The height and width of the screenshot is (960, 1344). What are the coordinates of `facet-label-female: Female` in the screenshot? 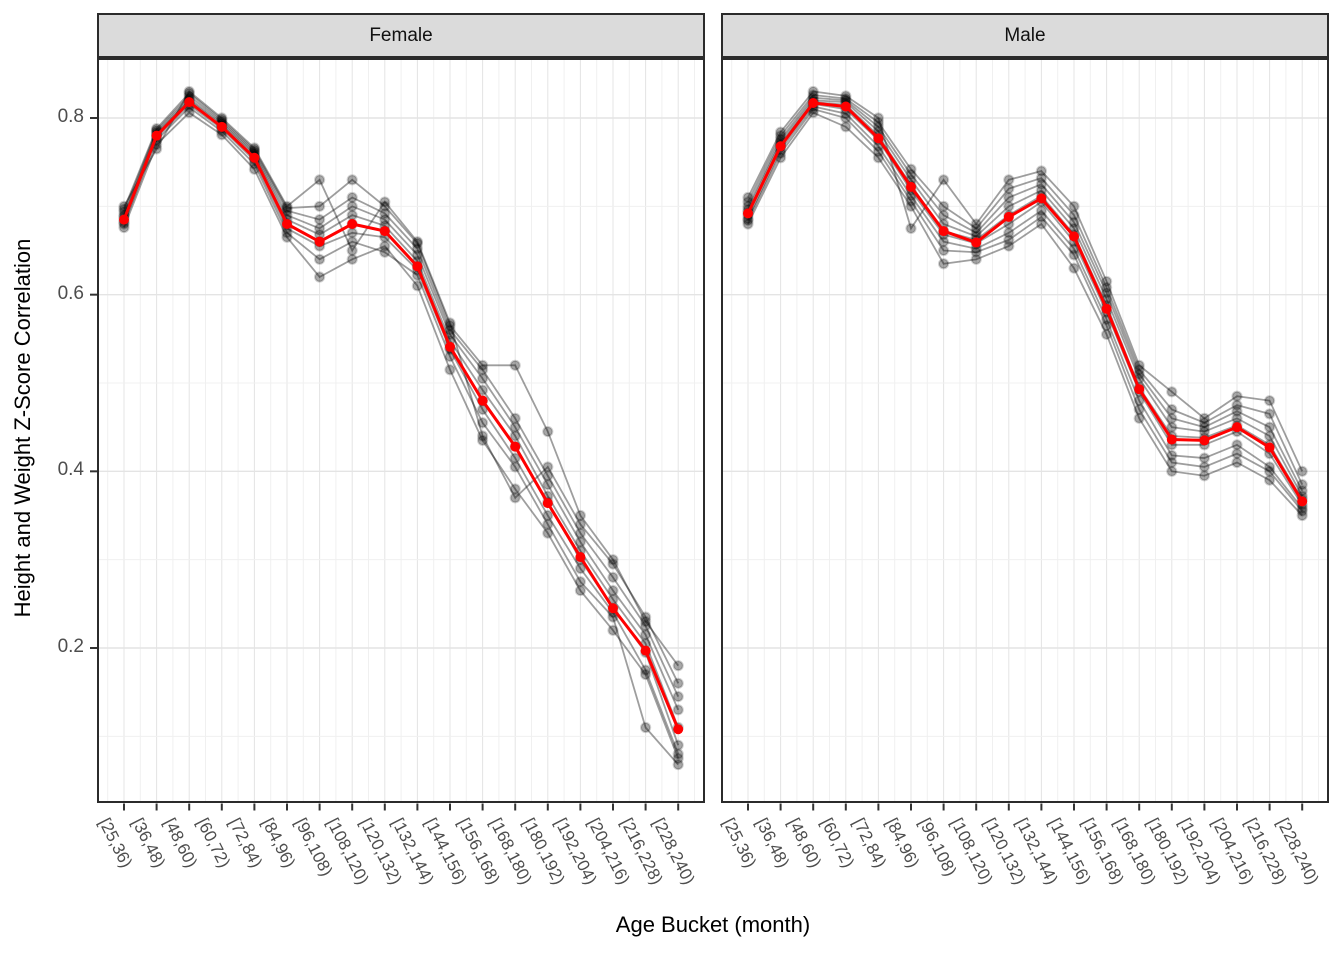 It's located at (401, 35).